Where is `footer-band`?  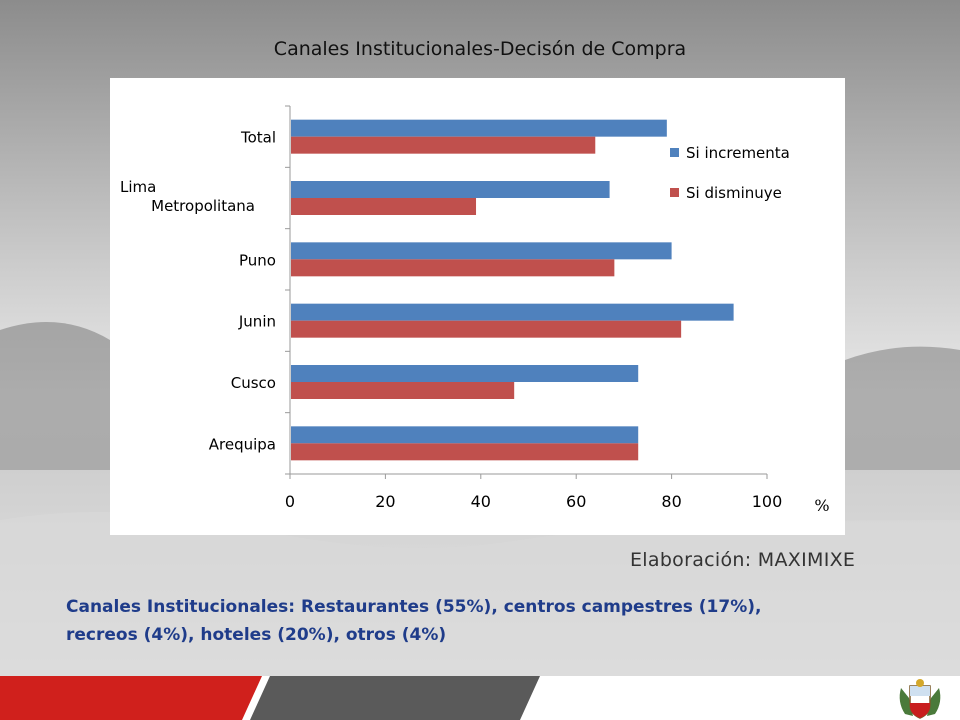 footer-band is located at coordinates (480, 698).